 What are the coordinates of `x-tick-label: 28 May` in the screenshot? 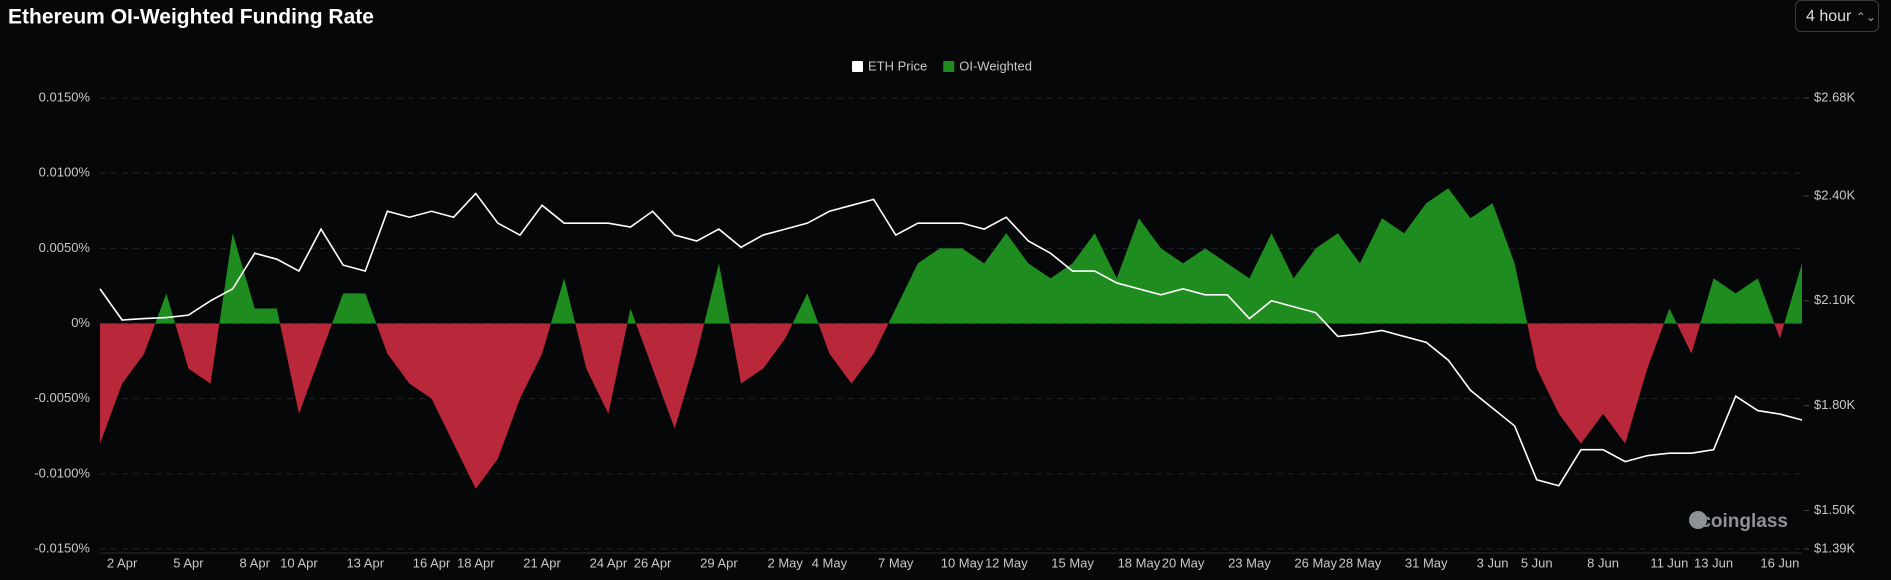 It's located at (1360, 562).